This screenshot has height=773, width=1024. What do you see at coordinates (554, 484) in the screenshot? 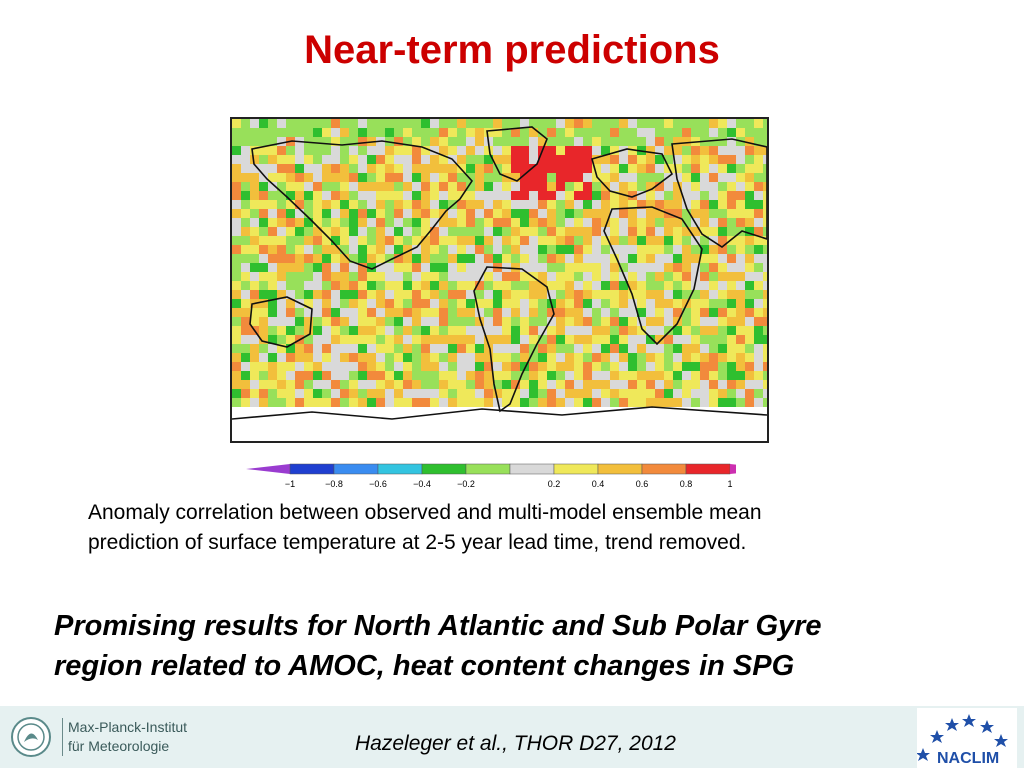
I see `colorbar-tick-label: 0.2` at bounding box center [554, 484].